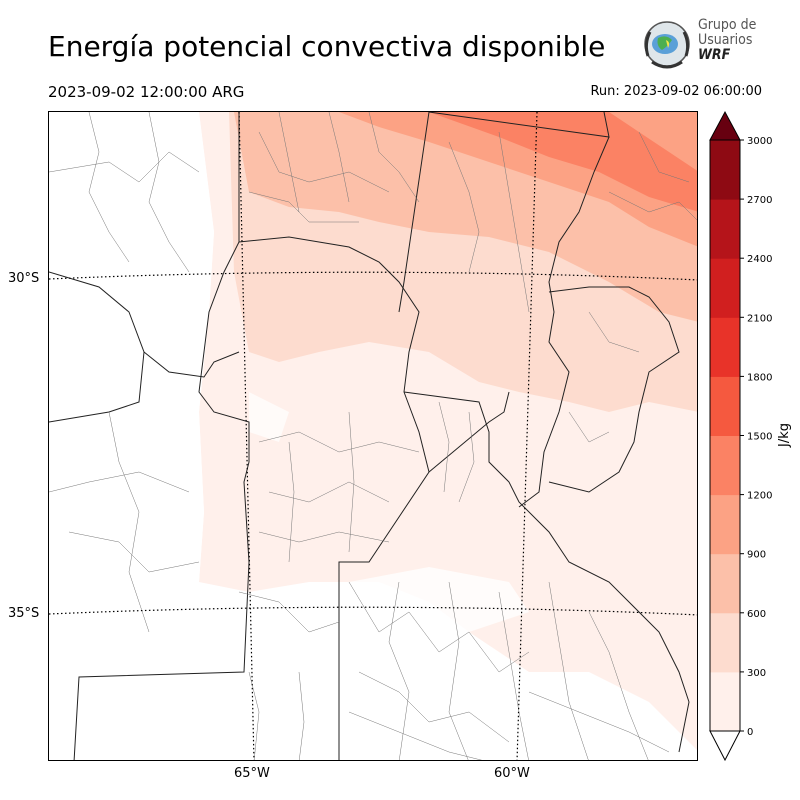  What do you see at coordinates (759, 259) in the screenshot?
I see `colorbar-tick-label: 2400` at bounding box center [759, 259].